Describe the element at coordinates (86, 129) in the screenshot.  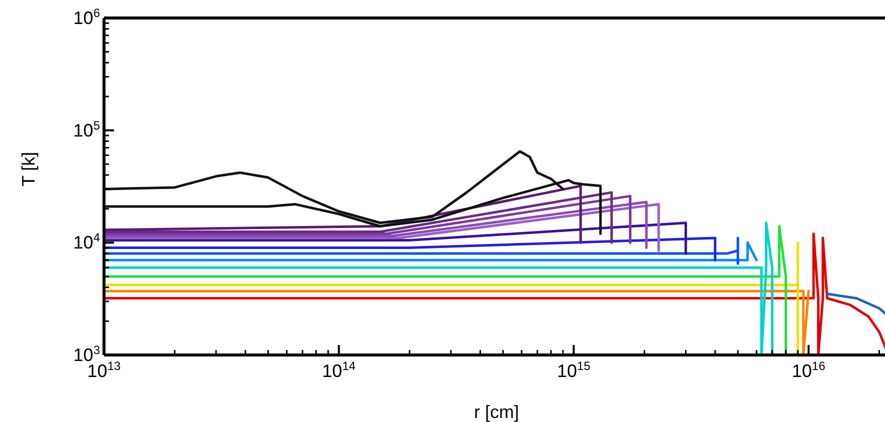
I see `y-tick-label: 10$^{5}$` at that location.